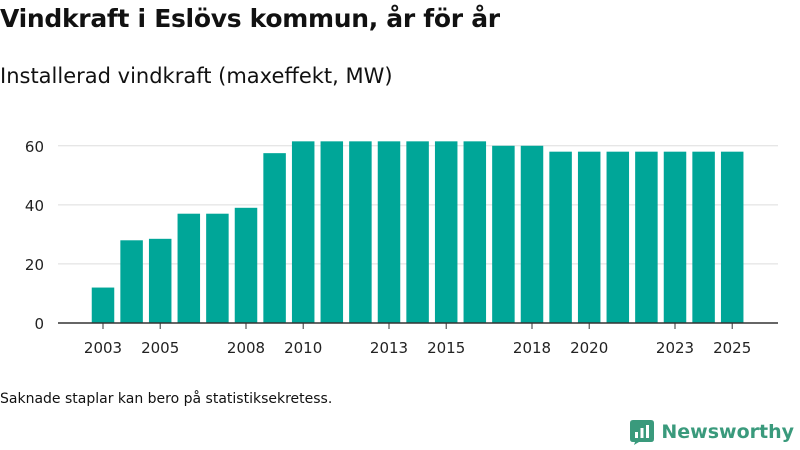 This screenshot has width=800, height=450. Describe the element at coordinates (475, 232) in the screenshot. I see `bar-2016` at that location.